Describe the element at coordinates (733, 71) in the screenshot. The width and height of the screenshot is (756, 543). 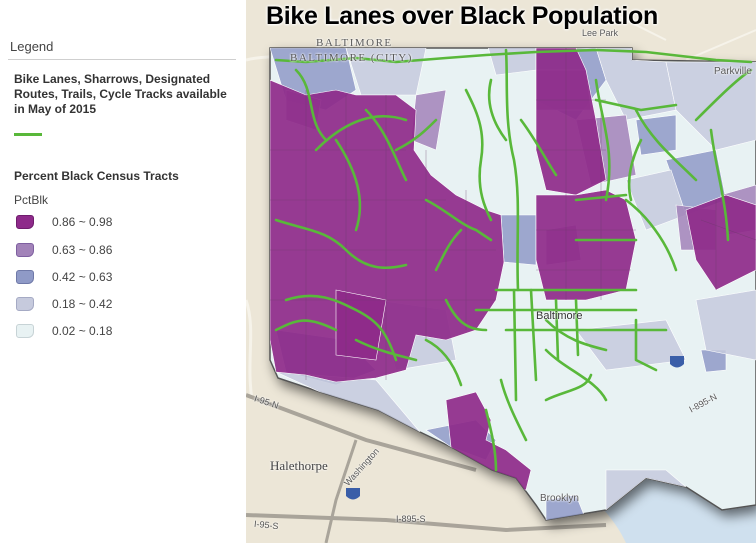
I see `label-parkville: Parkville` at that location.